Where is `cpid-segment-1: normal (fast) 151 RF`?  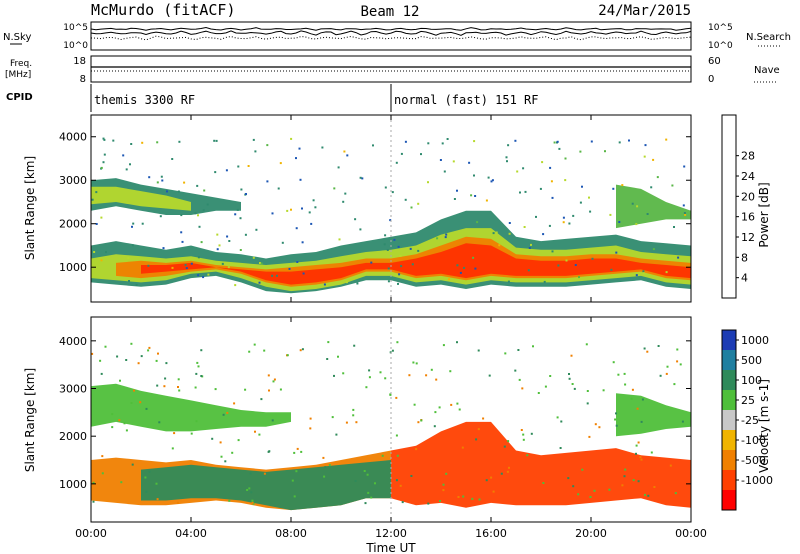 cpid-segment-1: normal (fast) 151 RF is located at coordinates (466, 100).